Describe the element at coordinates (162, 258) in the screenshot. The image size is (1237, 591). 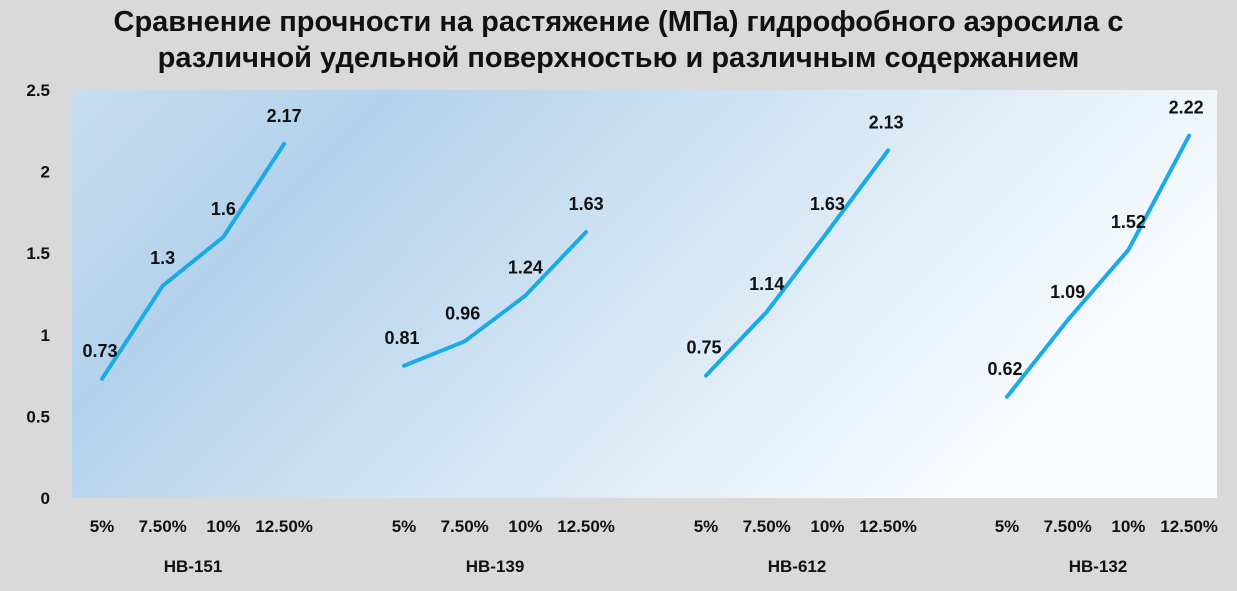
I see `data-label: 1.3` at that location.